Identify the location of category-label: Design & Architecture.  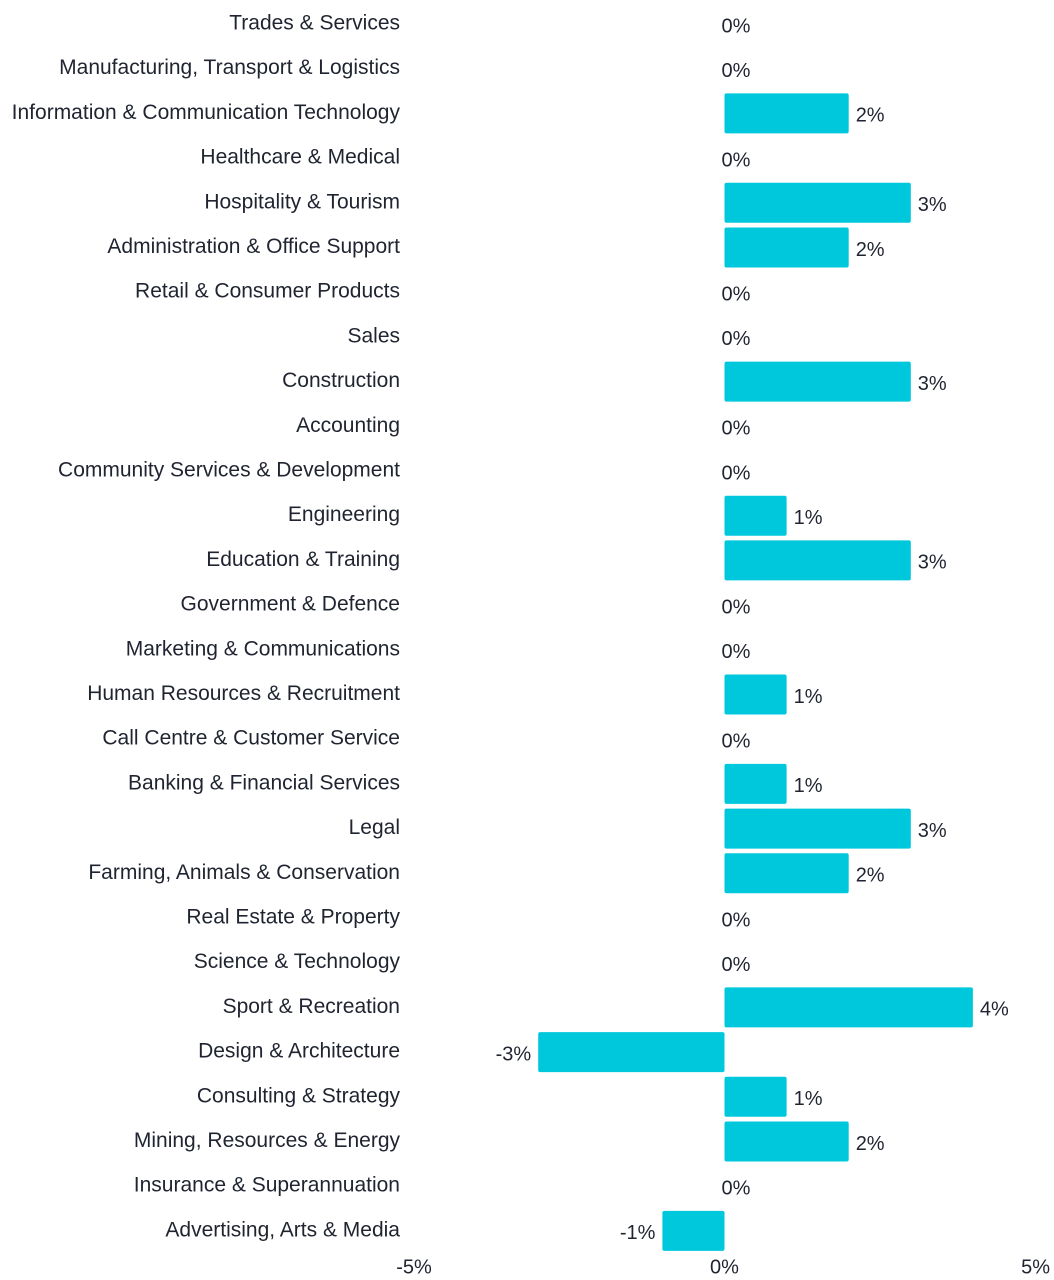
(299, 1051).